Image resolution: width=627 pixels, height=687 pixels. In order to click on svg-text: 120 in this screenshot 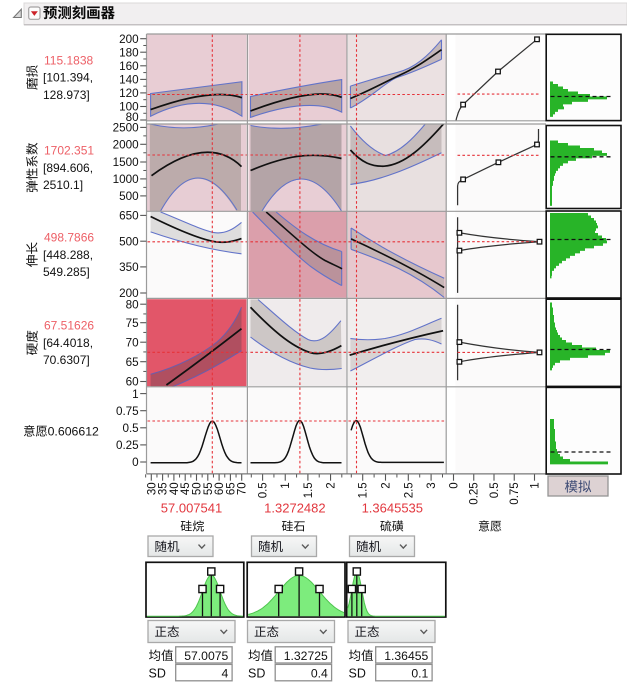, I will do `click(129, 93)`.